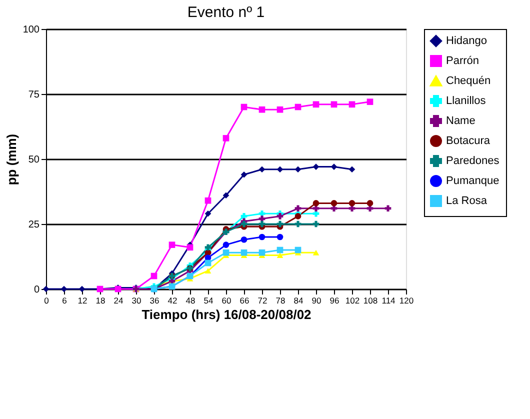 The width and height of the screenshot is (530, 419). What do you see at coordinates (191, 301) in the screenshot?
I see `x-tick-label: 48` at bounding box center [191, 301].